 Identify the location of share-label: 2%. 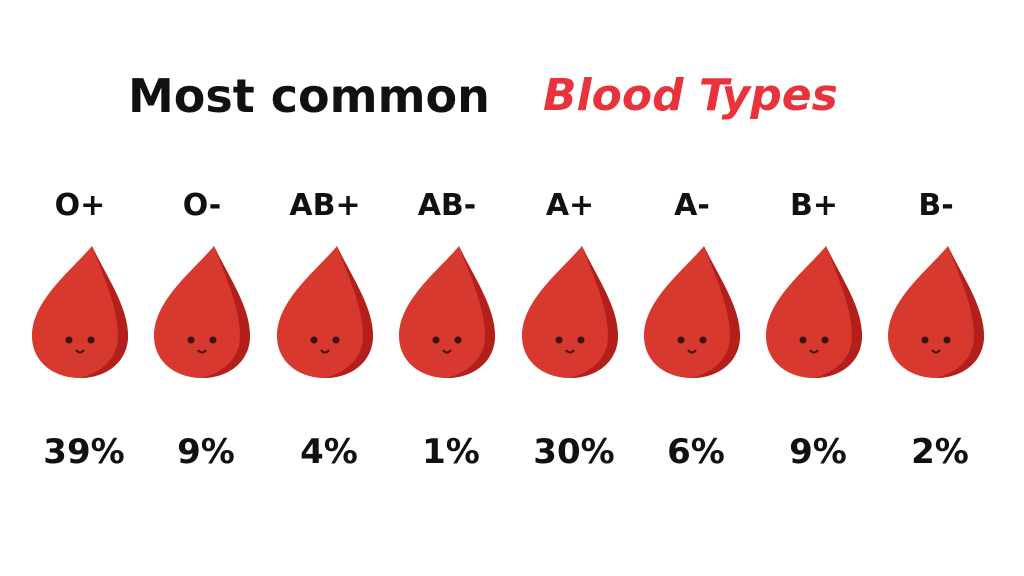
(940, 452).